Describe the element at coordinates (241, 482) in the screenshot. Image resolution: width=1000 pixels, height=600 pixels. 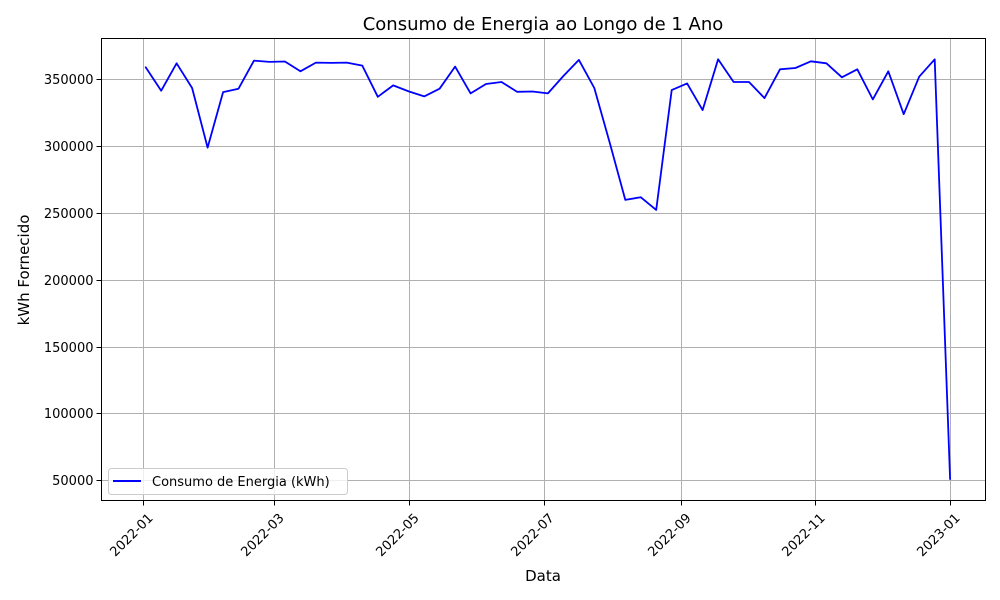
I see `legend-label: Consumo de Energia (kWh)` at that location.